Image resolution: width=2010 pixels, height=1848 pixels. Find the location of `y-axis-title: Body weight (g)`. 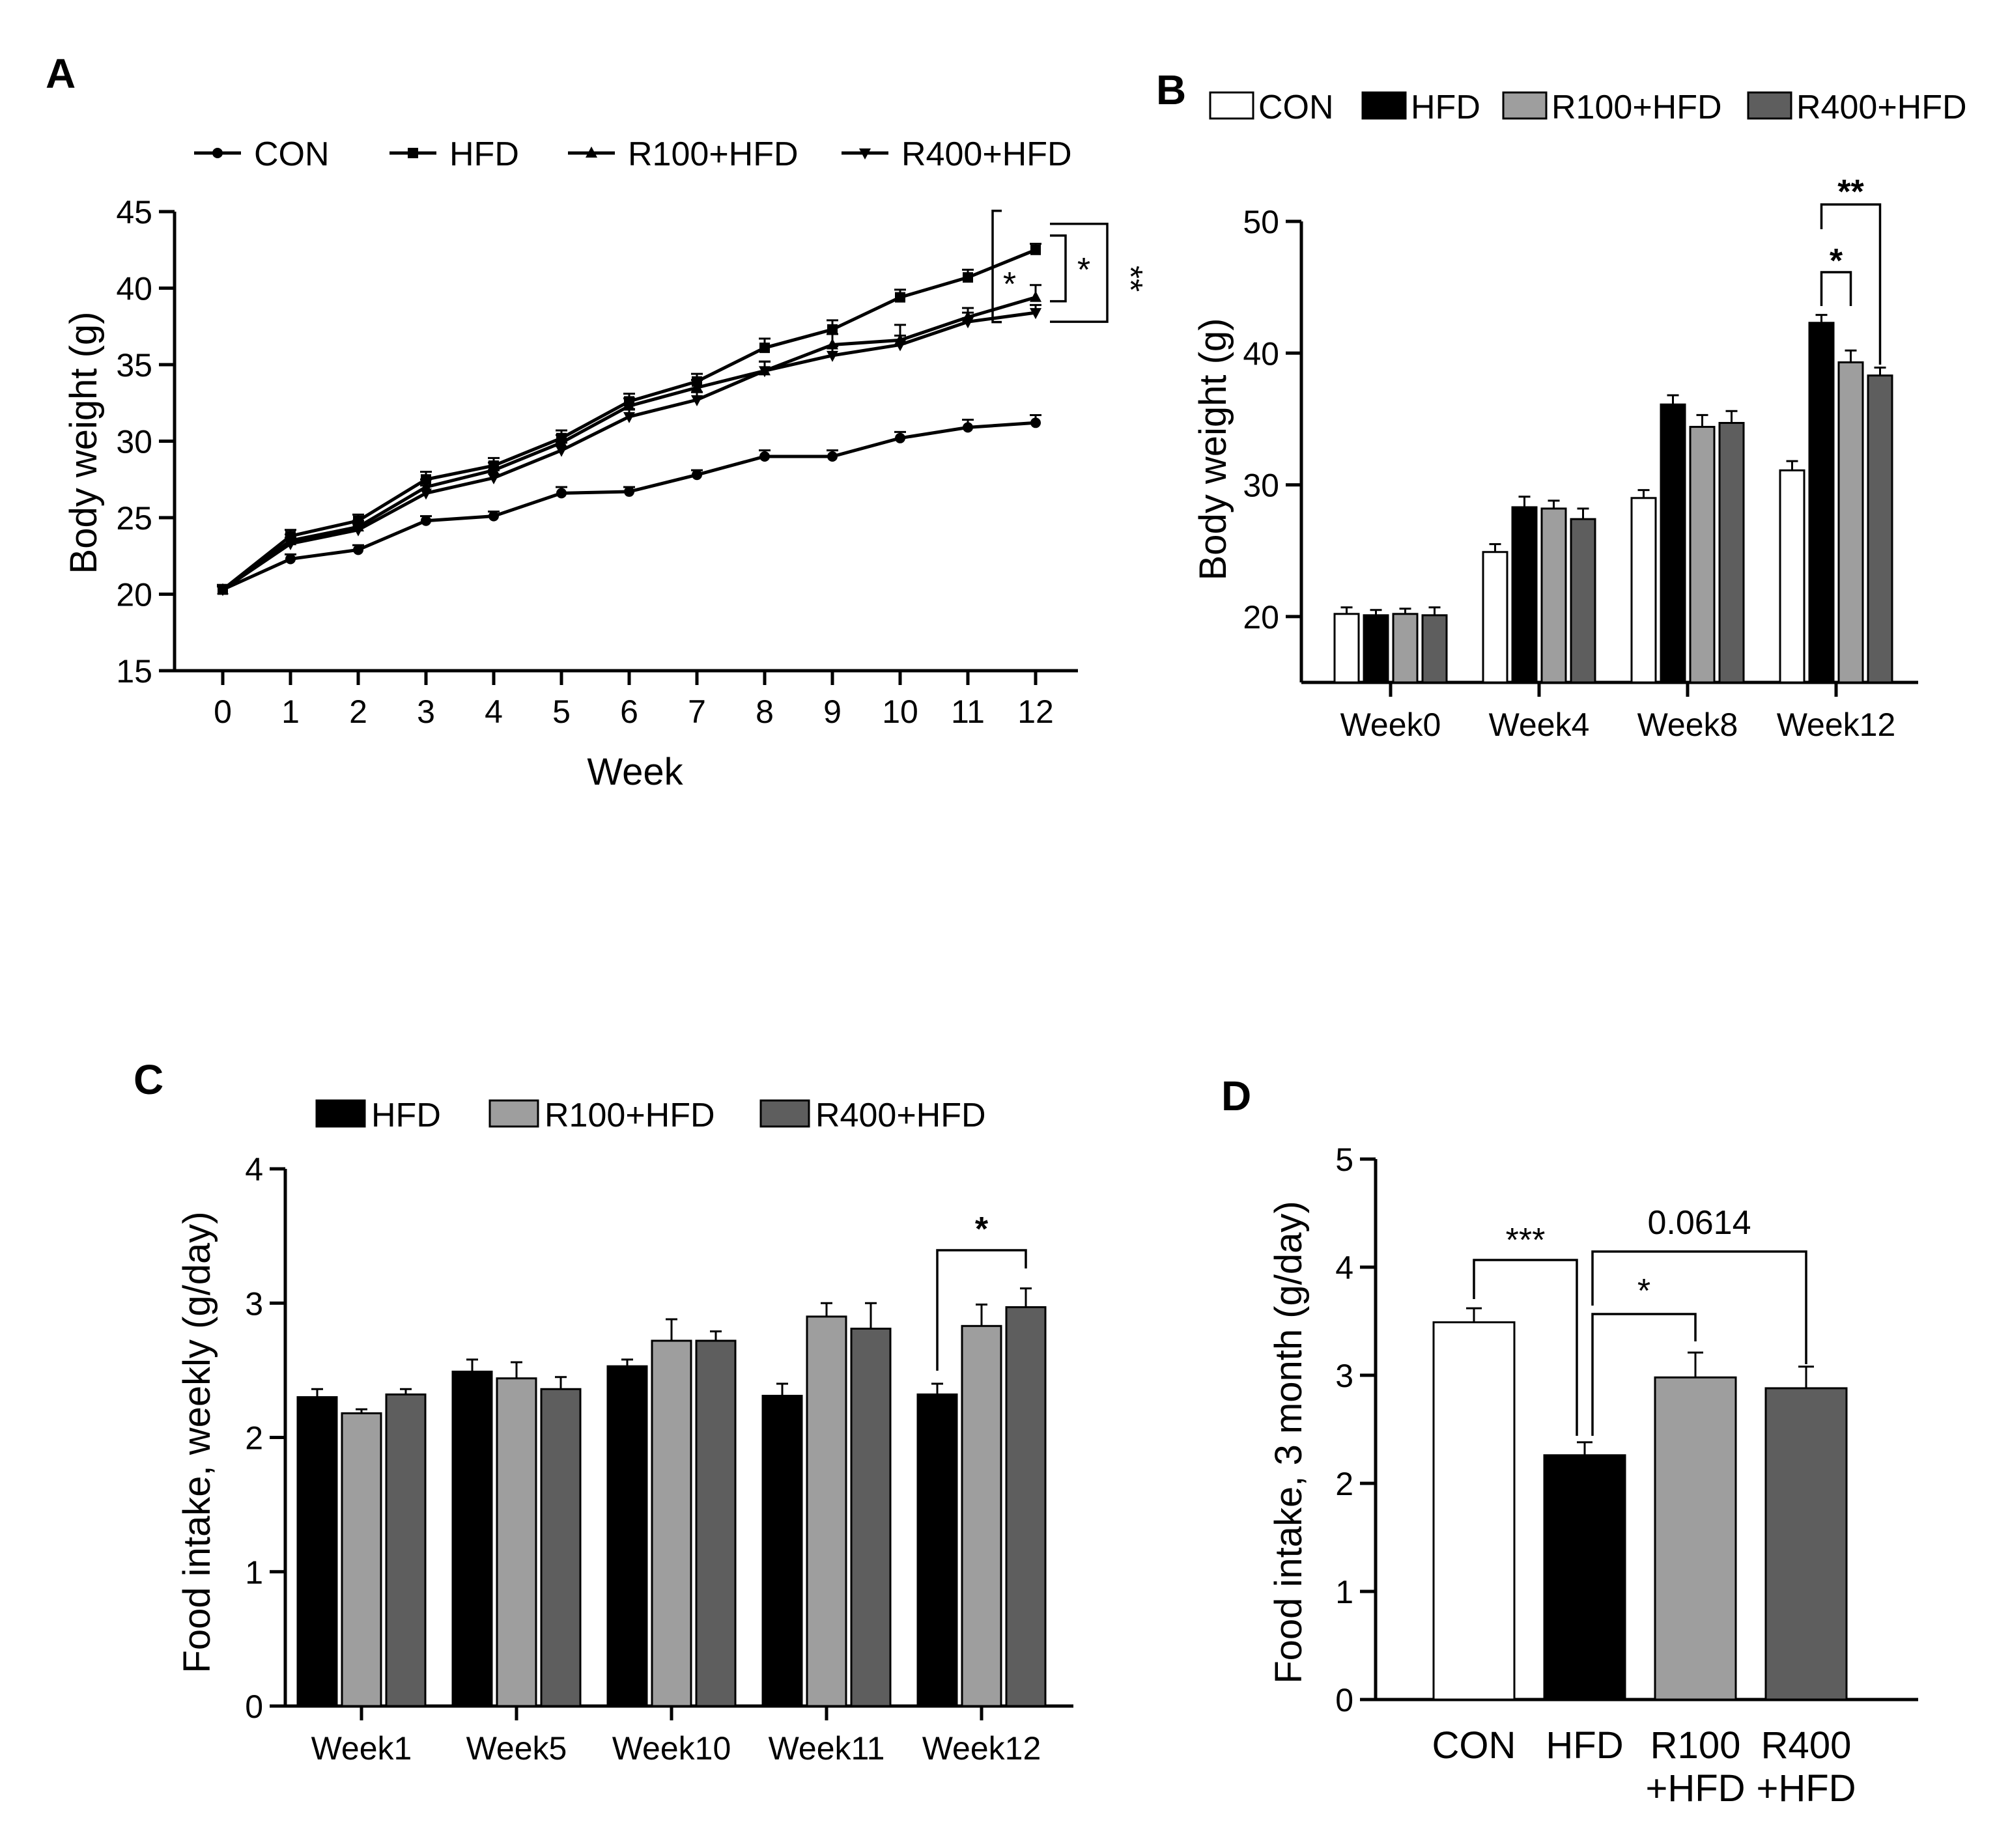

y-axis-title: Body weight (g) is located at coordinates (84, 443).